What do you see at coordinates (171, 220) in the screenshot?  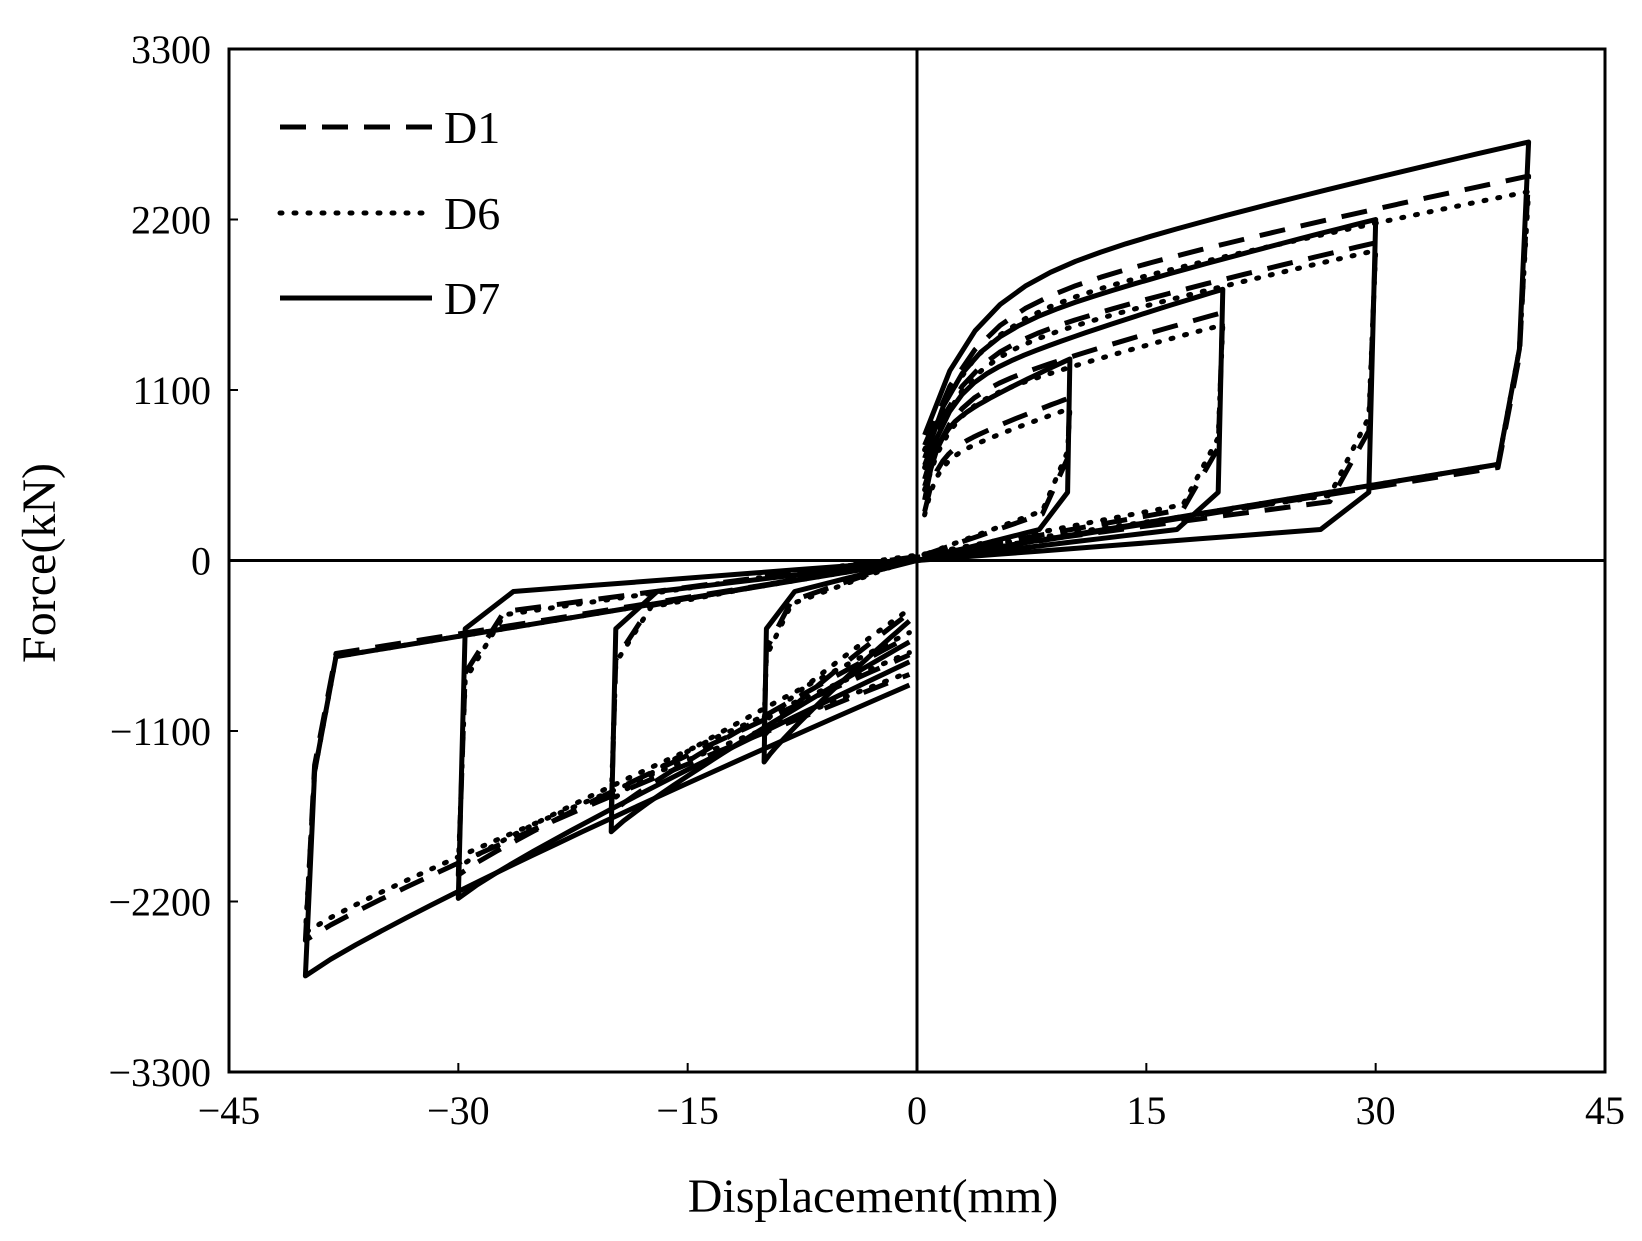 I see `y-tick-label: 2200` at bounding box center [171, 220].